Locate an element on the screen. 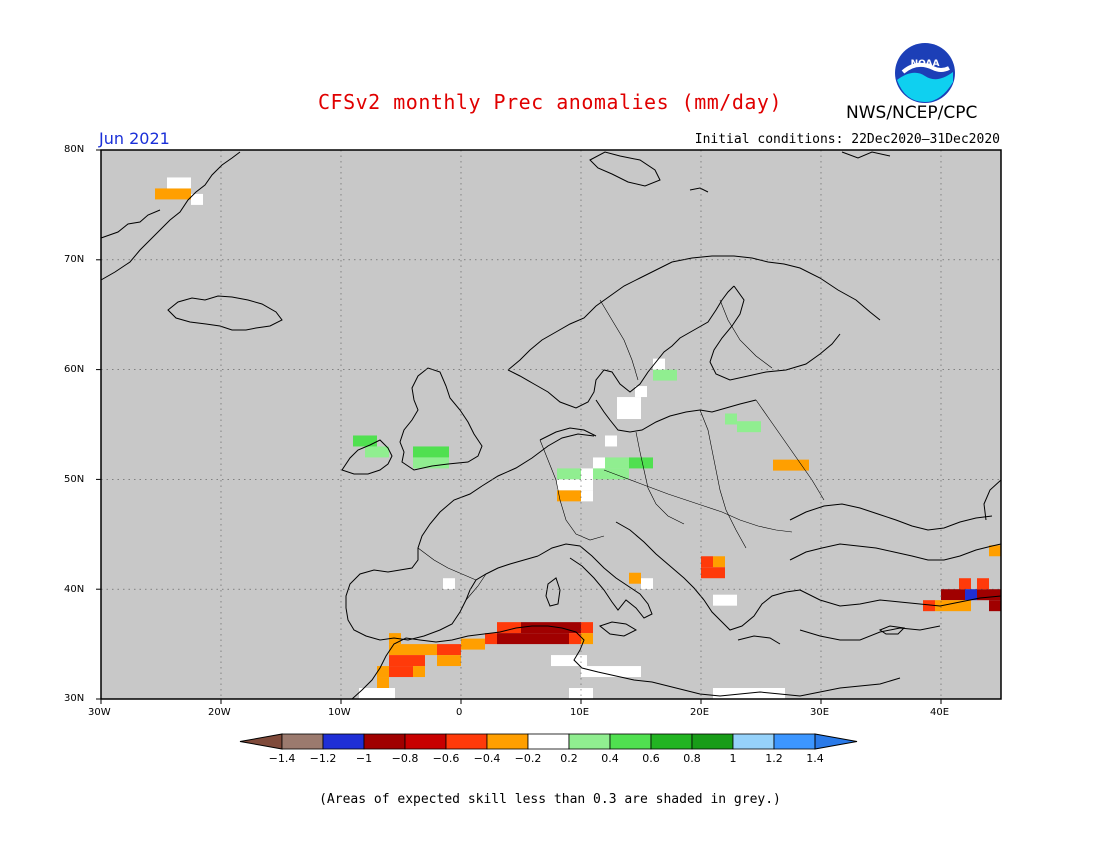 The width and height of the screenshot is (1100, 850). lon-label-20w: 20W is located at coordinates (219, 712).